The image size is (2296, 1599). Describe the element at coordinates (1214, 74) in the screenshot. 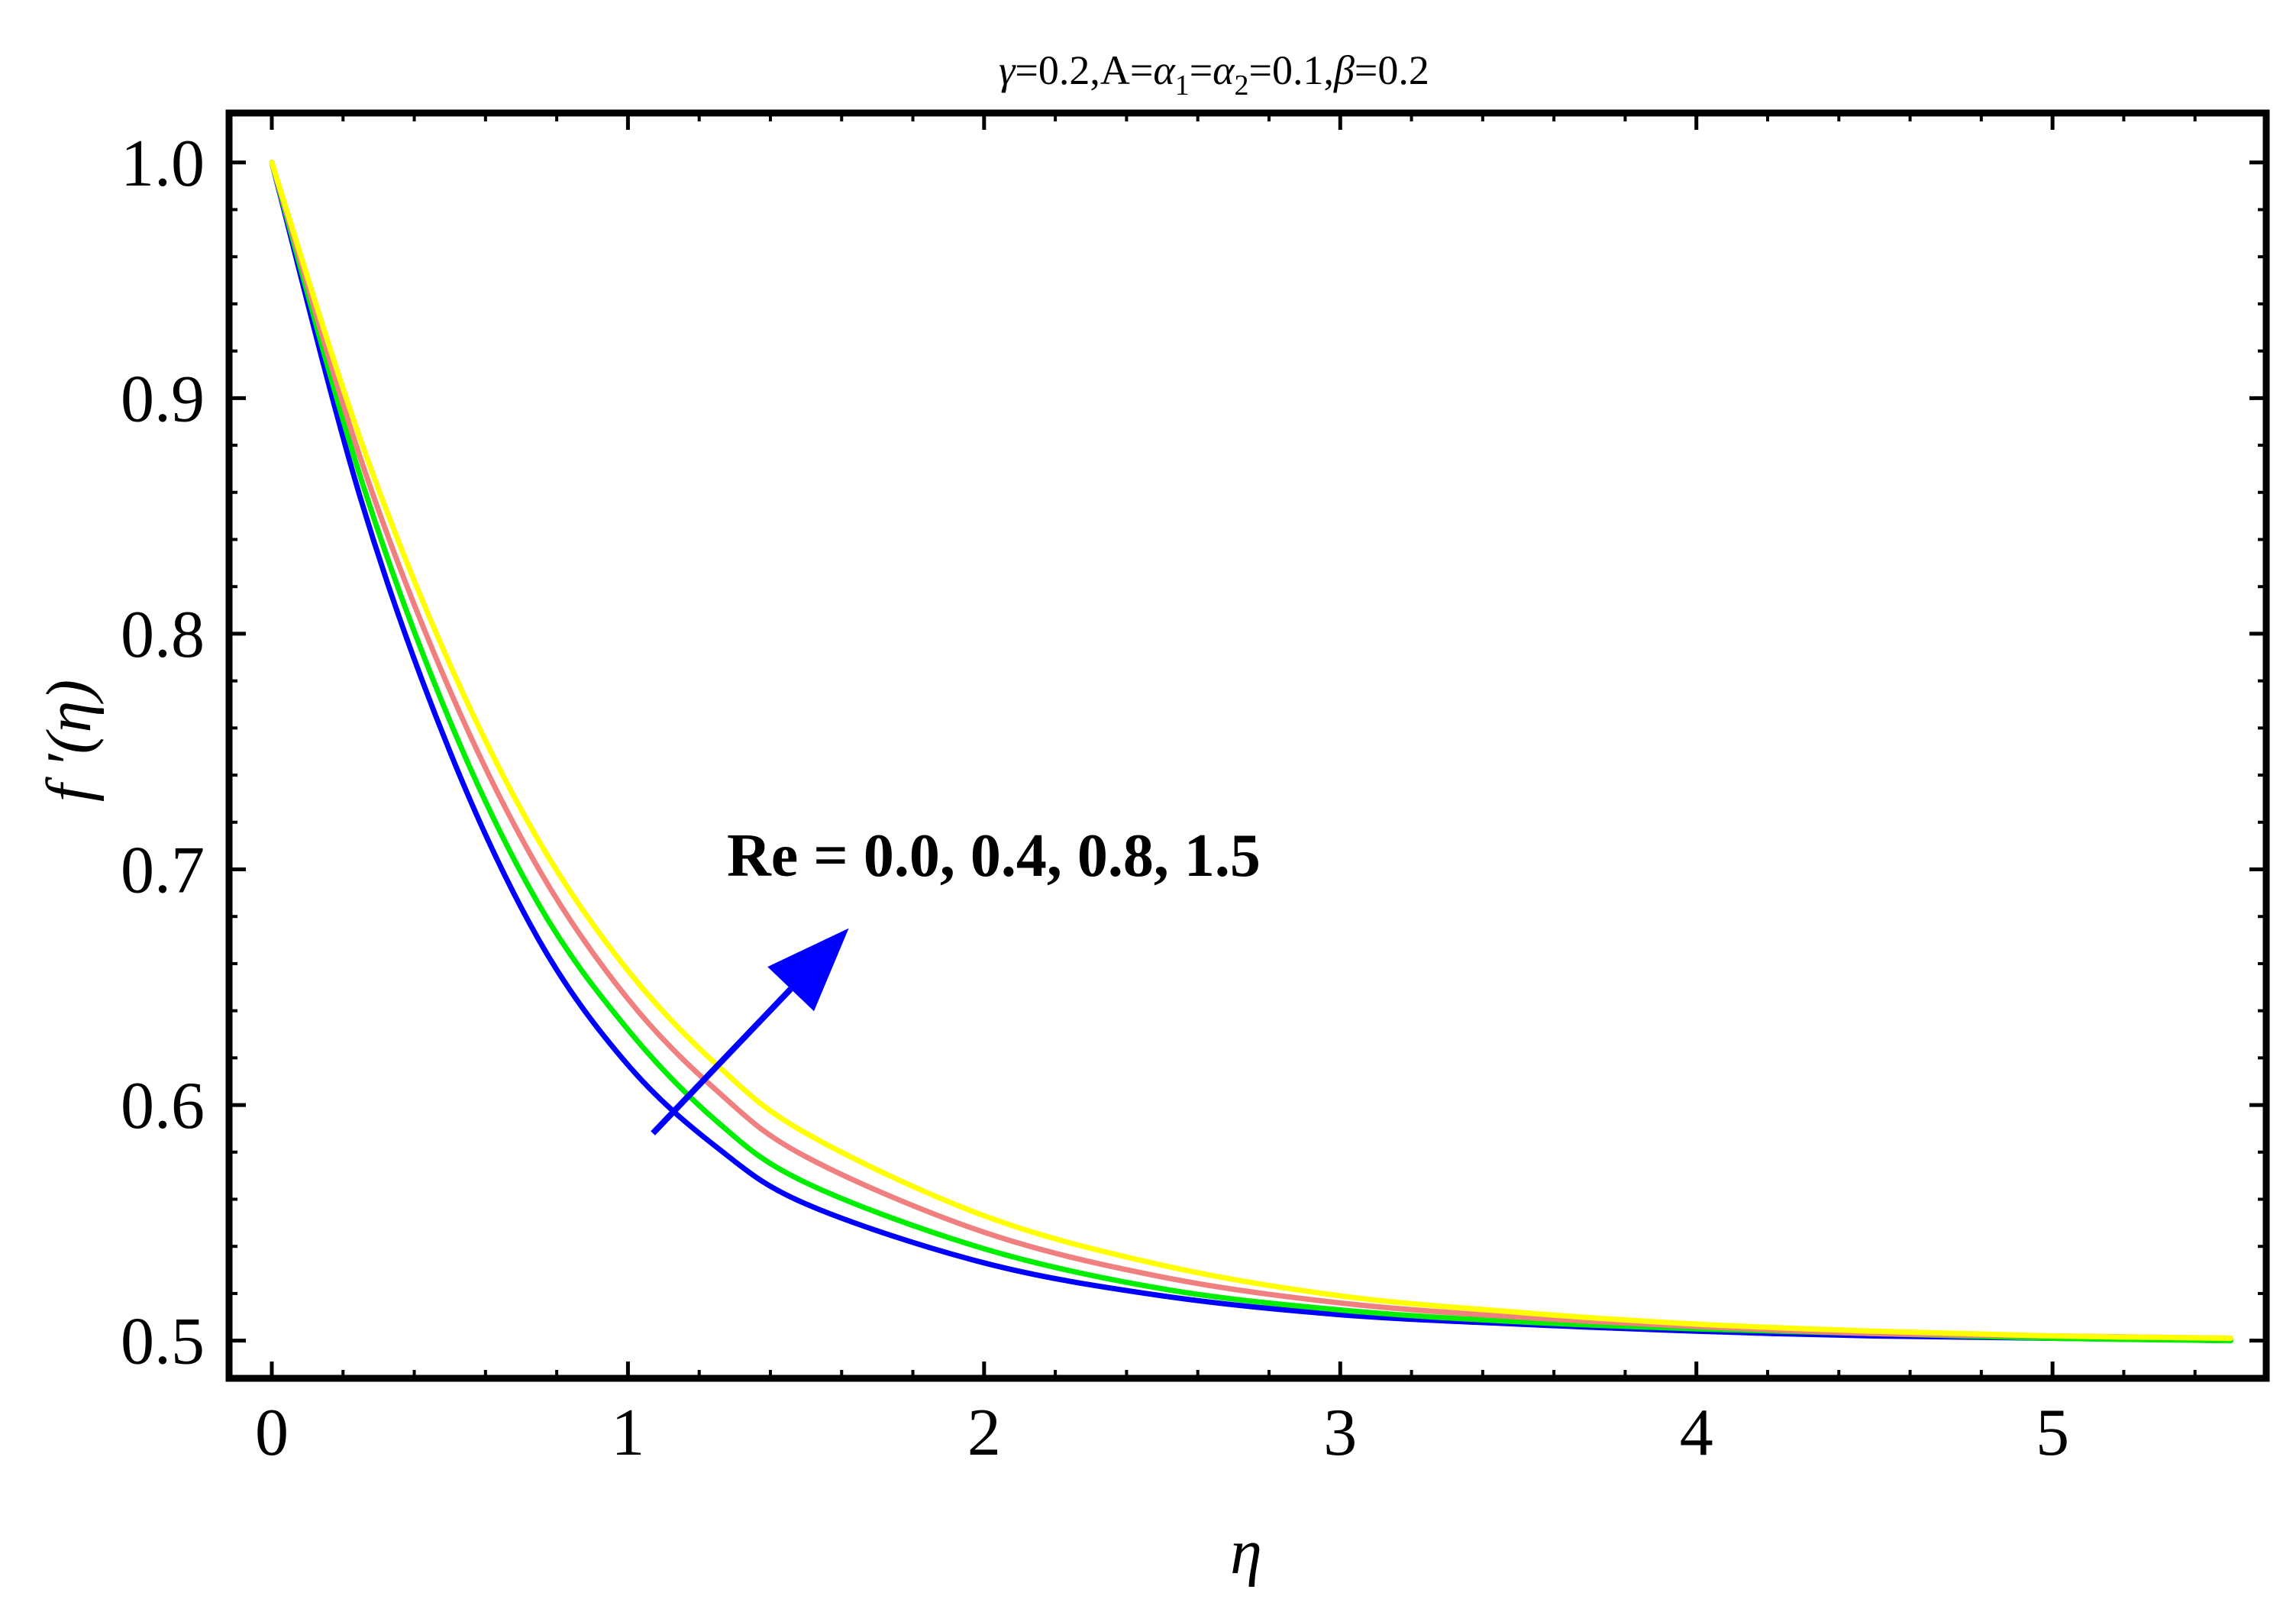

I see `chart-title: γ=0.2,A=α1=α2=0.1,β=0.2` at that location.